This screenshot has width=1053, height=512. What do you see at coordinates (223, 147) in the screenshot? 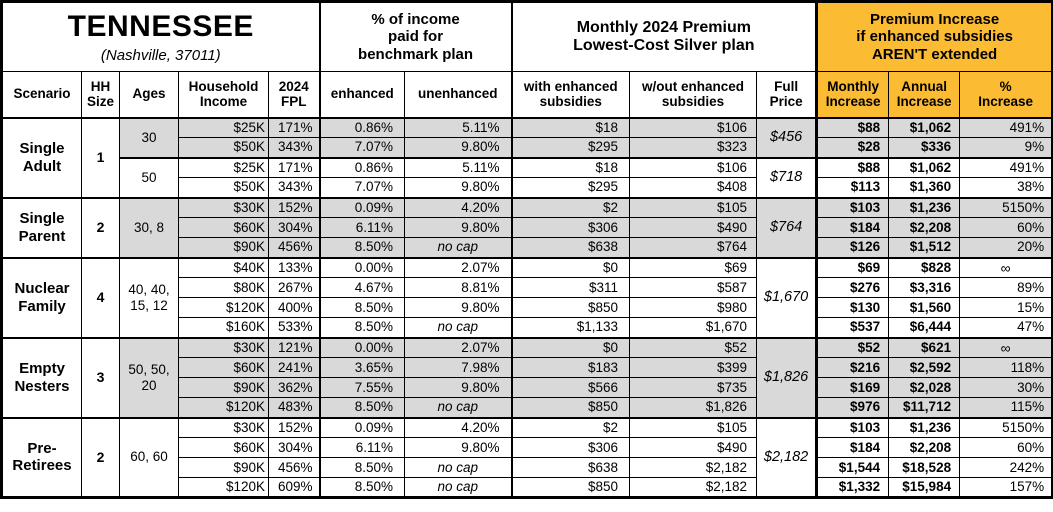
I see `income-cell: $50K` at bounding box center [223, 147].